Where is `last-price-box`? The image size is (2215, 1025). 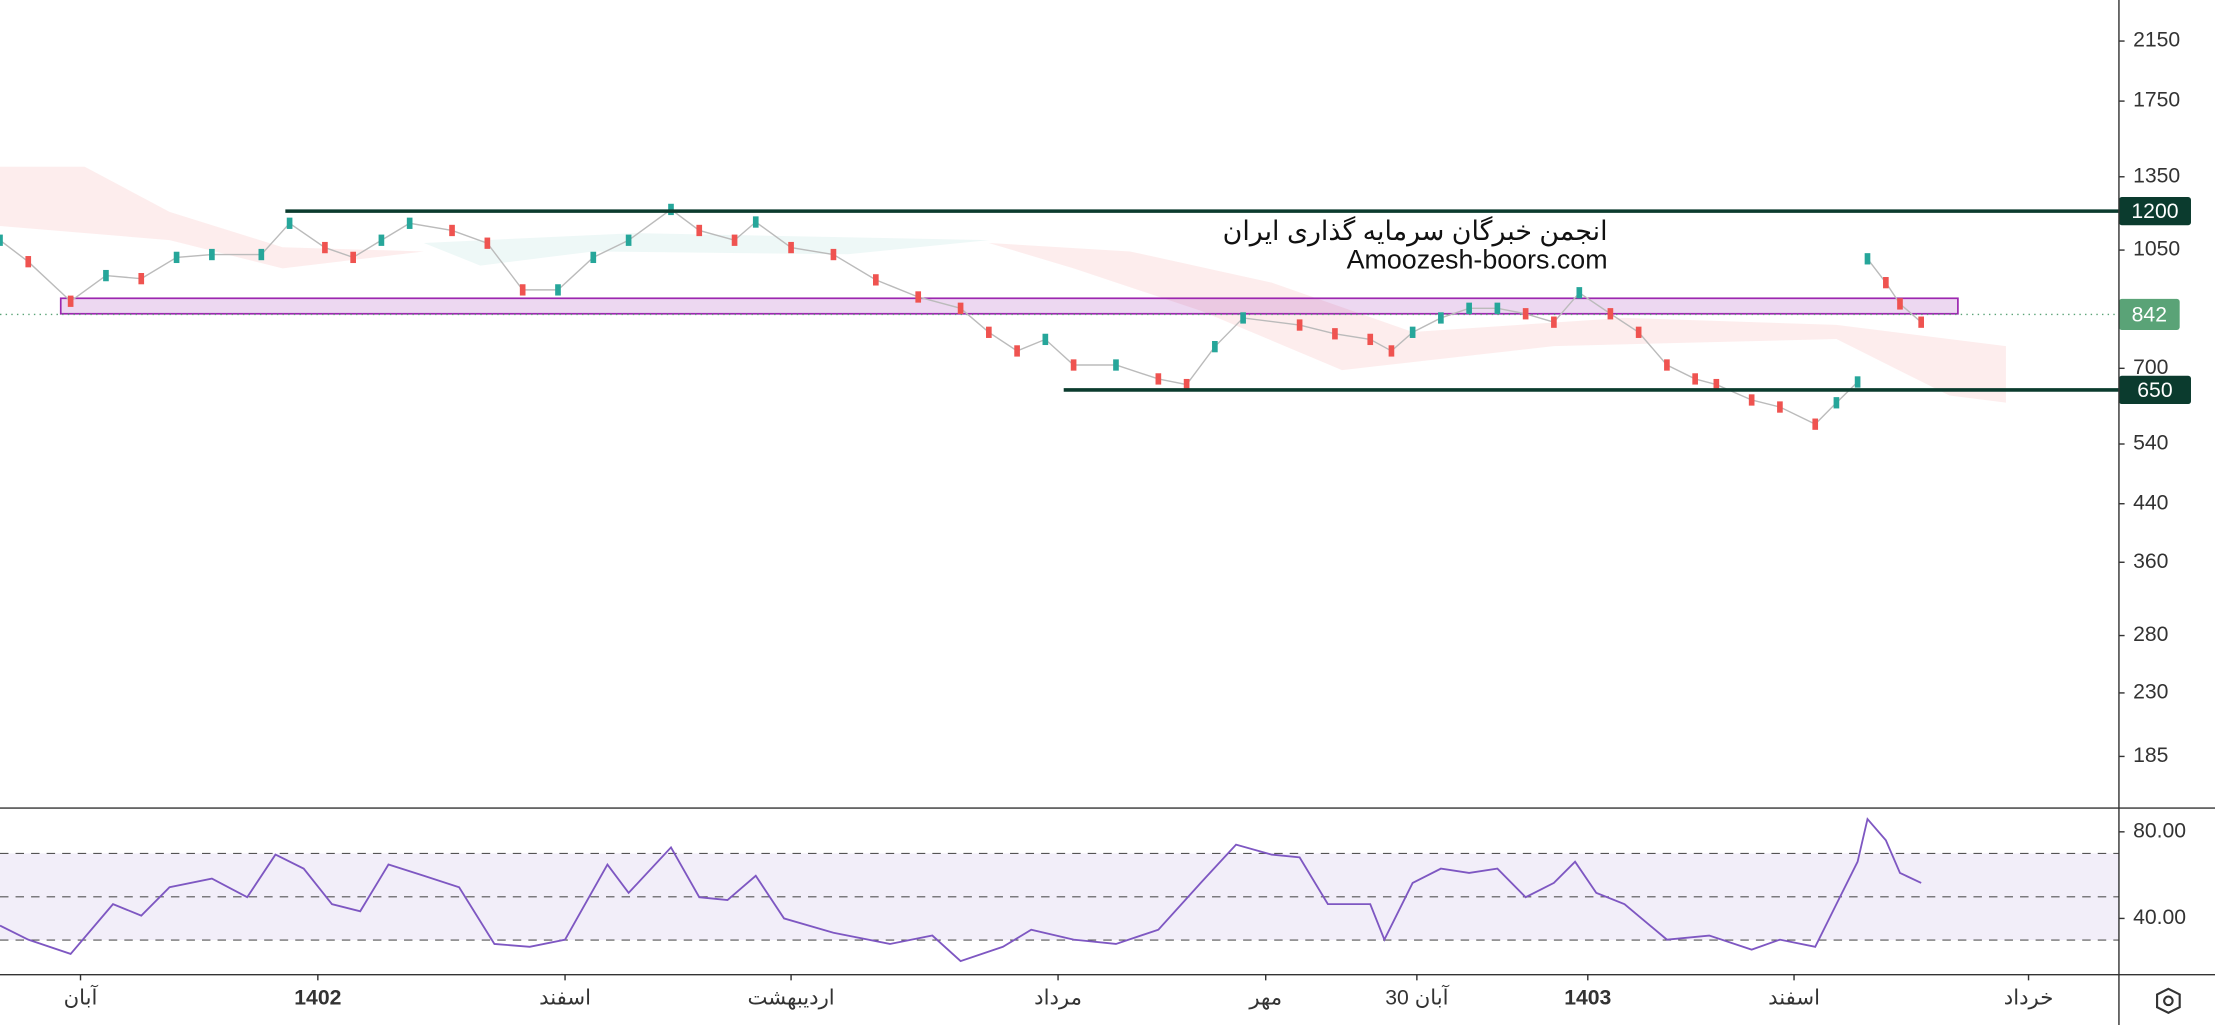
last-price-box is located at coordinates (2149, 314).